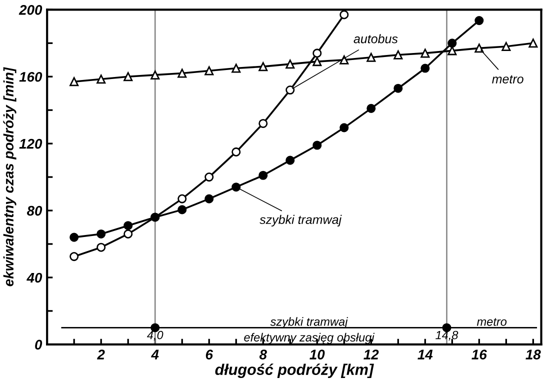  What do you see at coordinates (533, 355) in the screenshot?
I see `x-tick-label: 18` at bounding box center [533, 355].